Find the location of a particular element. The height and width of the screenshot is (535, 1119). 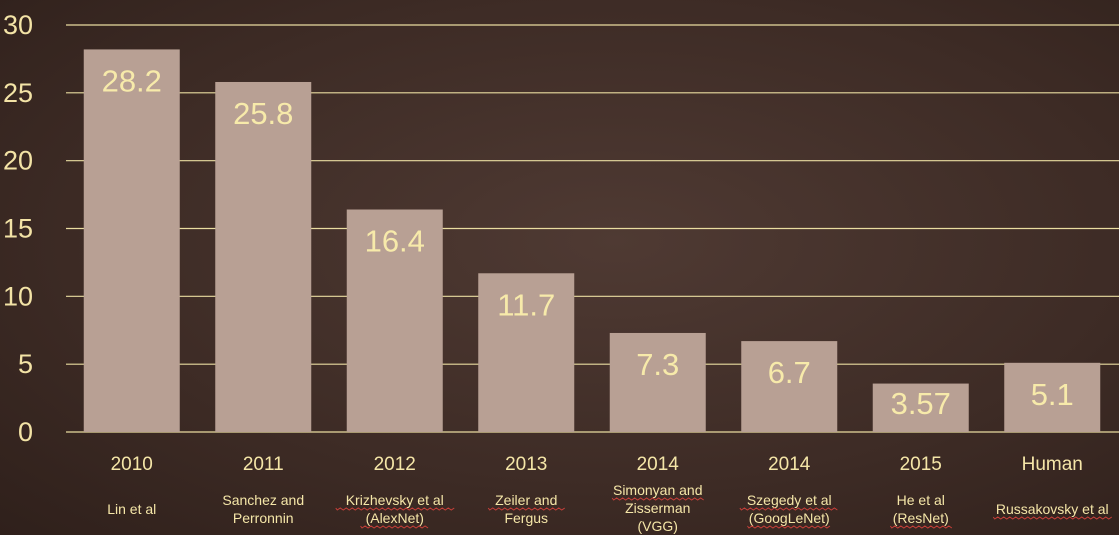

y-tick-label: 30 is located at coordinates (18, 25).